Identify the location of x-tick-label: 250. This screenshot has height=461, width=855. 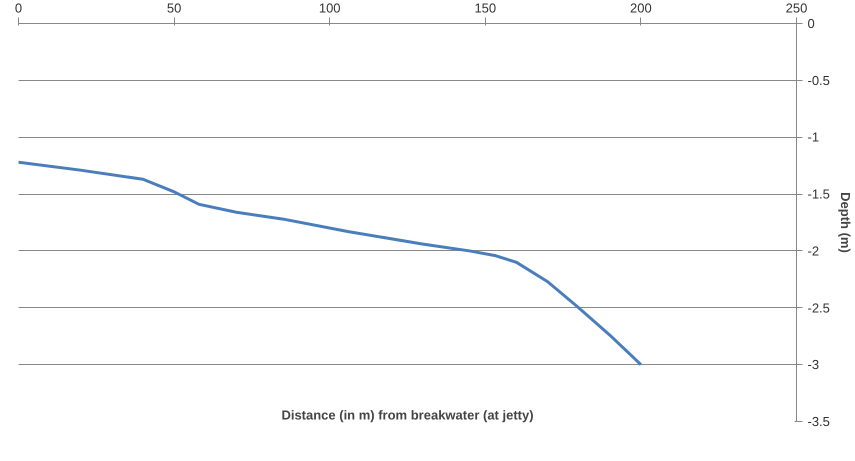
(797, 8).